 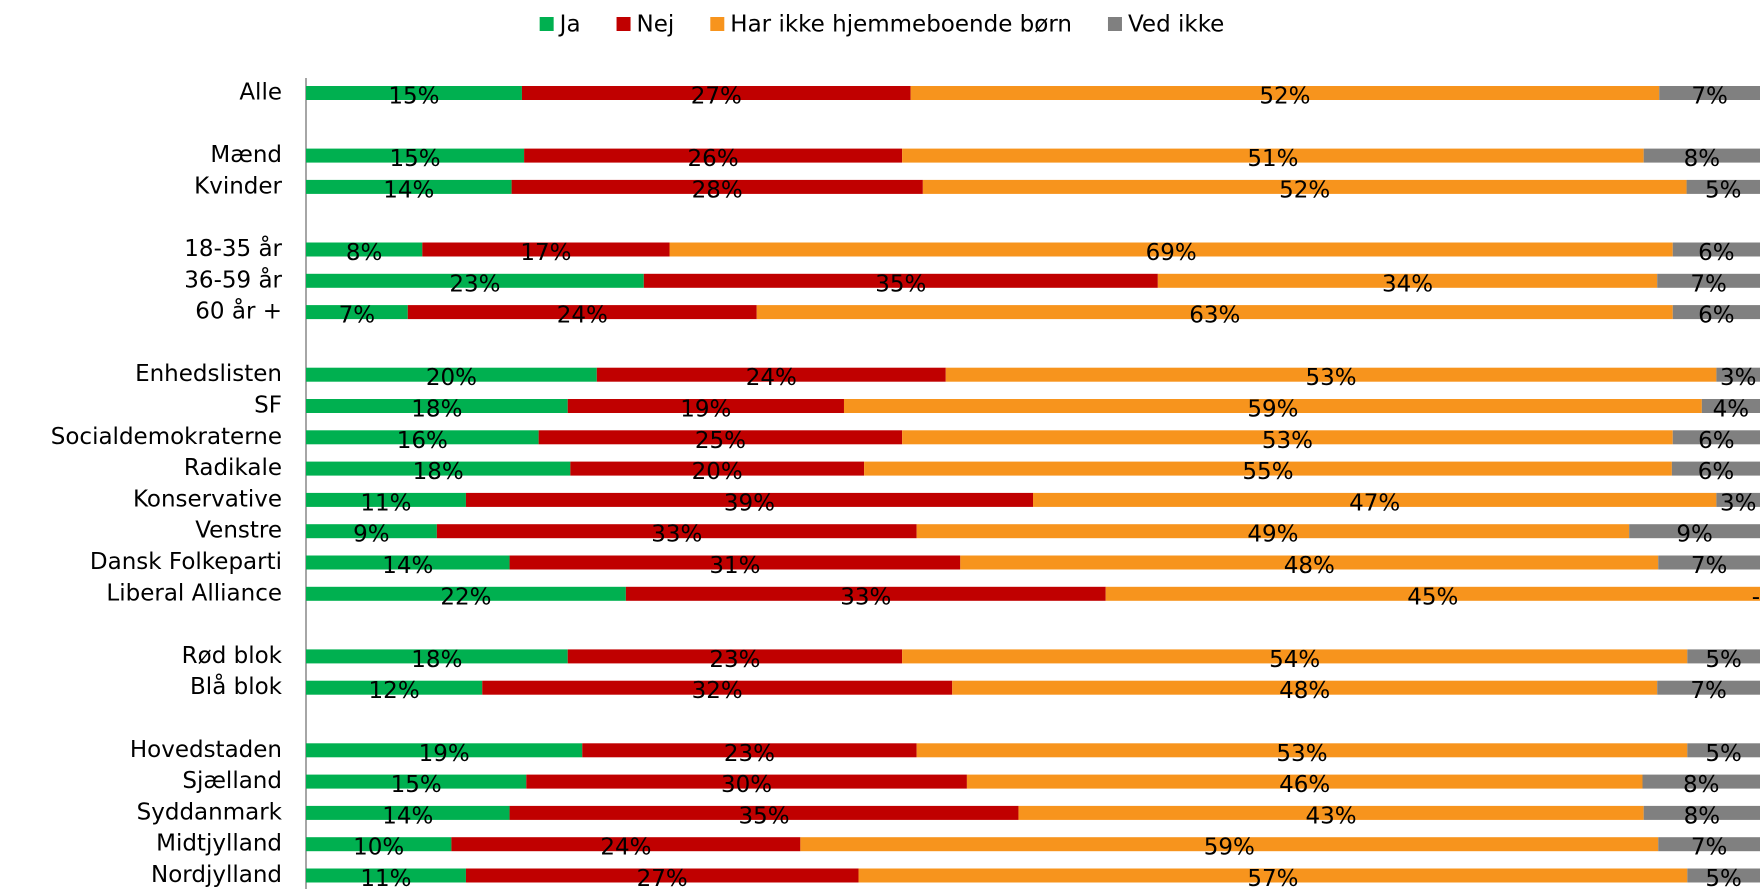 What do you see at coordinates (208, 374) in the screenshot?
I see `y-tick-label: Enhedslisten` at bounding box center [208, 374].